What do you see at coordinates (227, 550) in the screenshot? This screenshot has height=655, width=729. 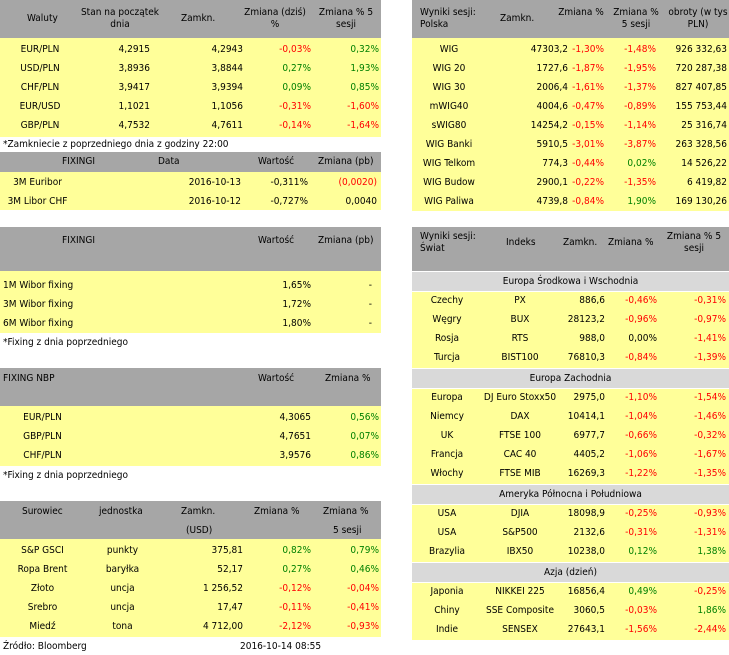 I see `surowce-row-cell: 375,81` at bounding box center [227, 550].